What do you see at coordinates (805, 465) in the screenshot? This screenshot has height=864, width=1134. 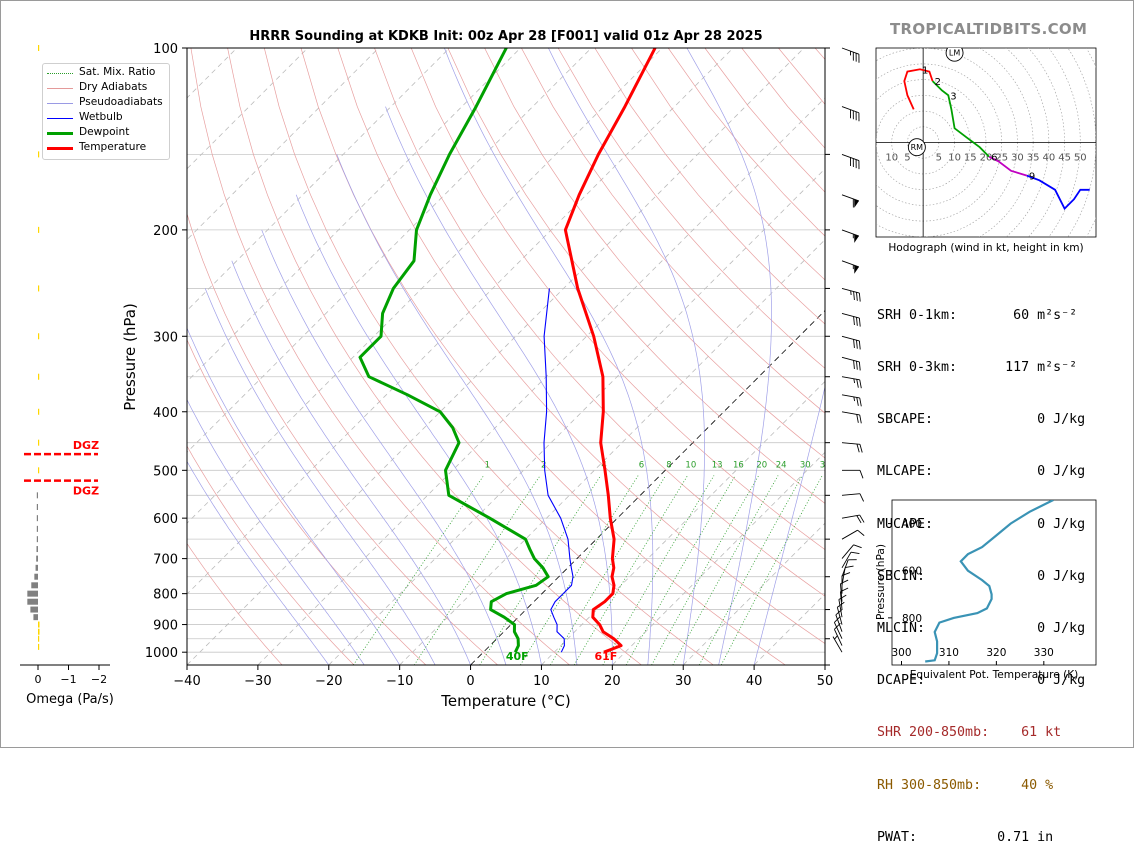 I see `mixing-ratio-label: 30` at bounding box center [805, 465].